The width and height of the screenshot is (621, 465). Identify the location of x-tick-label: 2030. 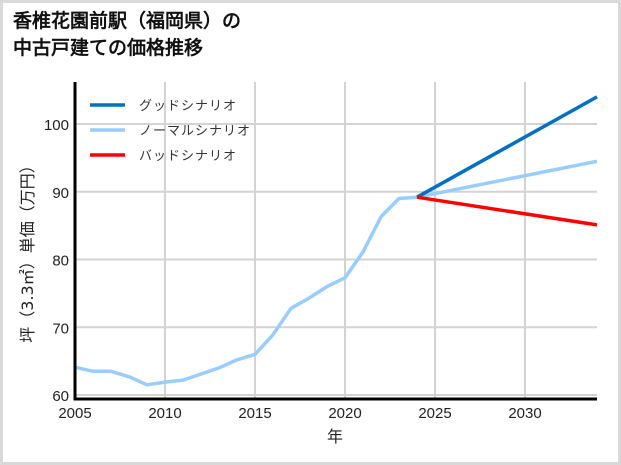
(524, 413).